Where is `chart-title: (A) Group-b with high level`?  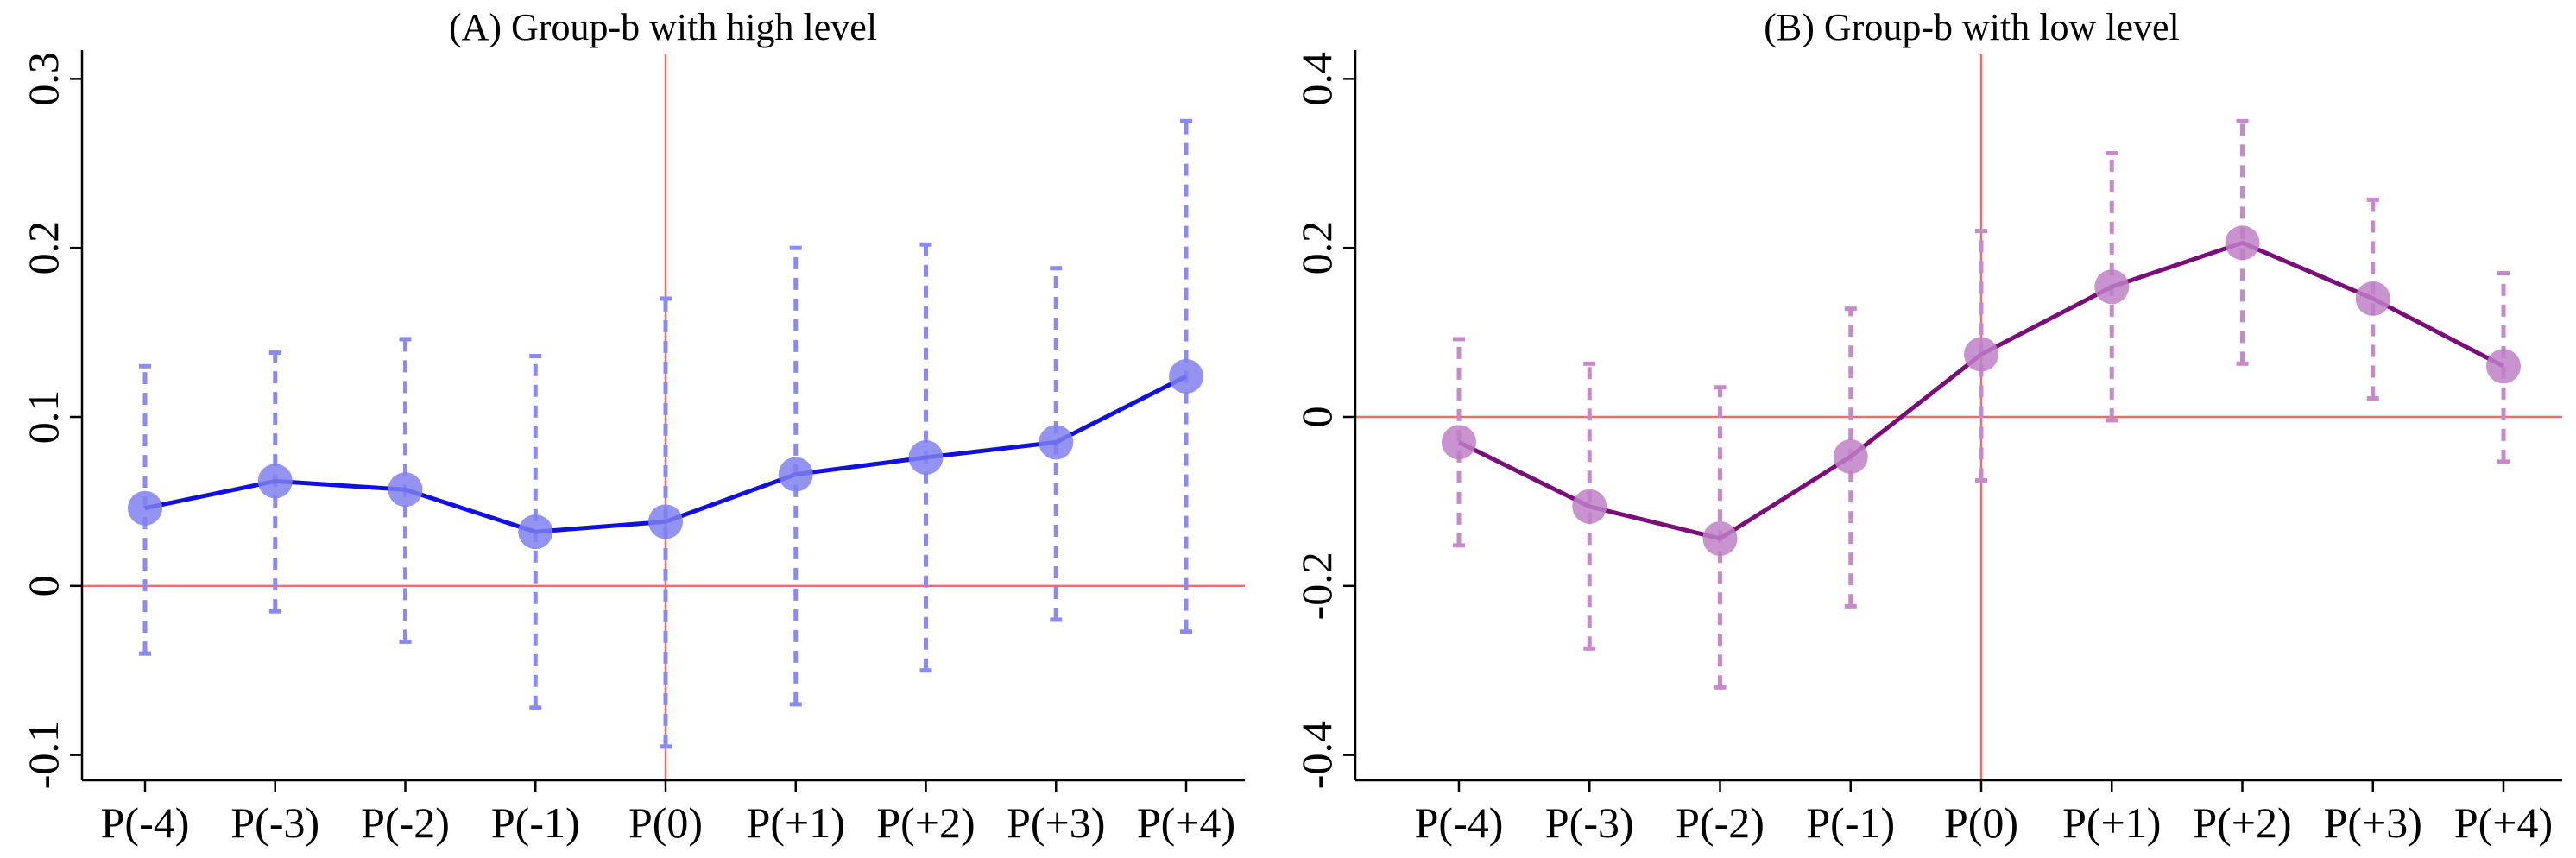
chart-title: (A) Group-b with high level is located at coordinates (663, 27).